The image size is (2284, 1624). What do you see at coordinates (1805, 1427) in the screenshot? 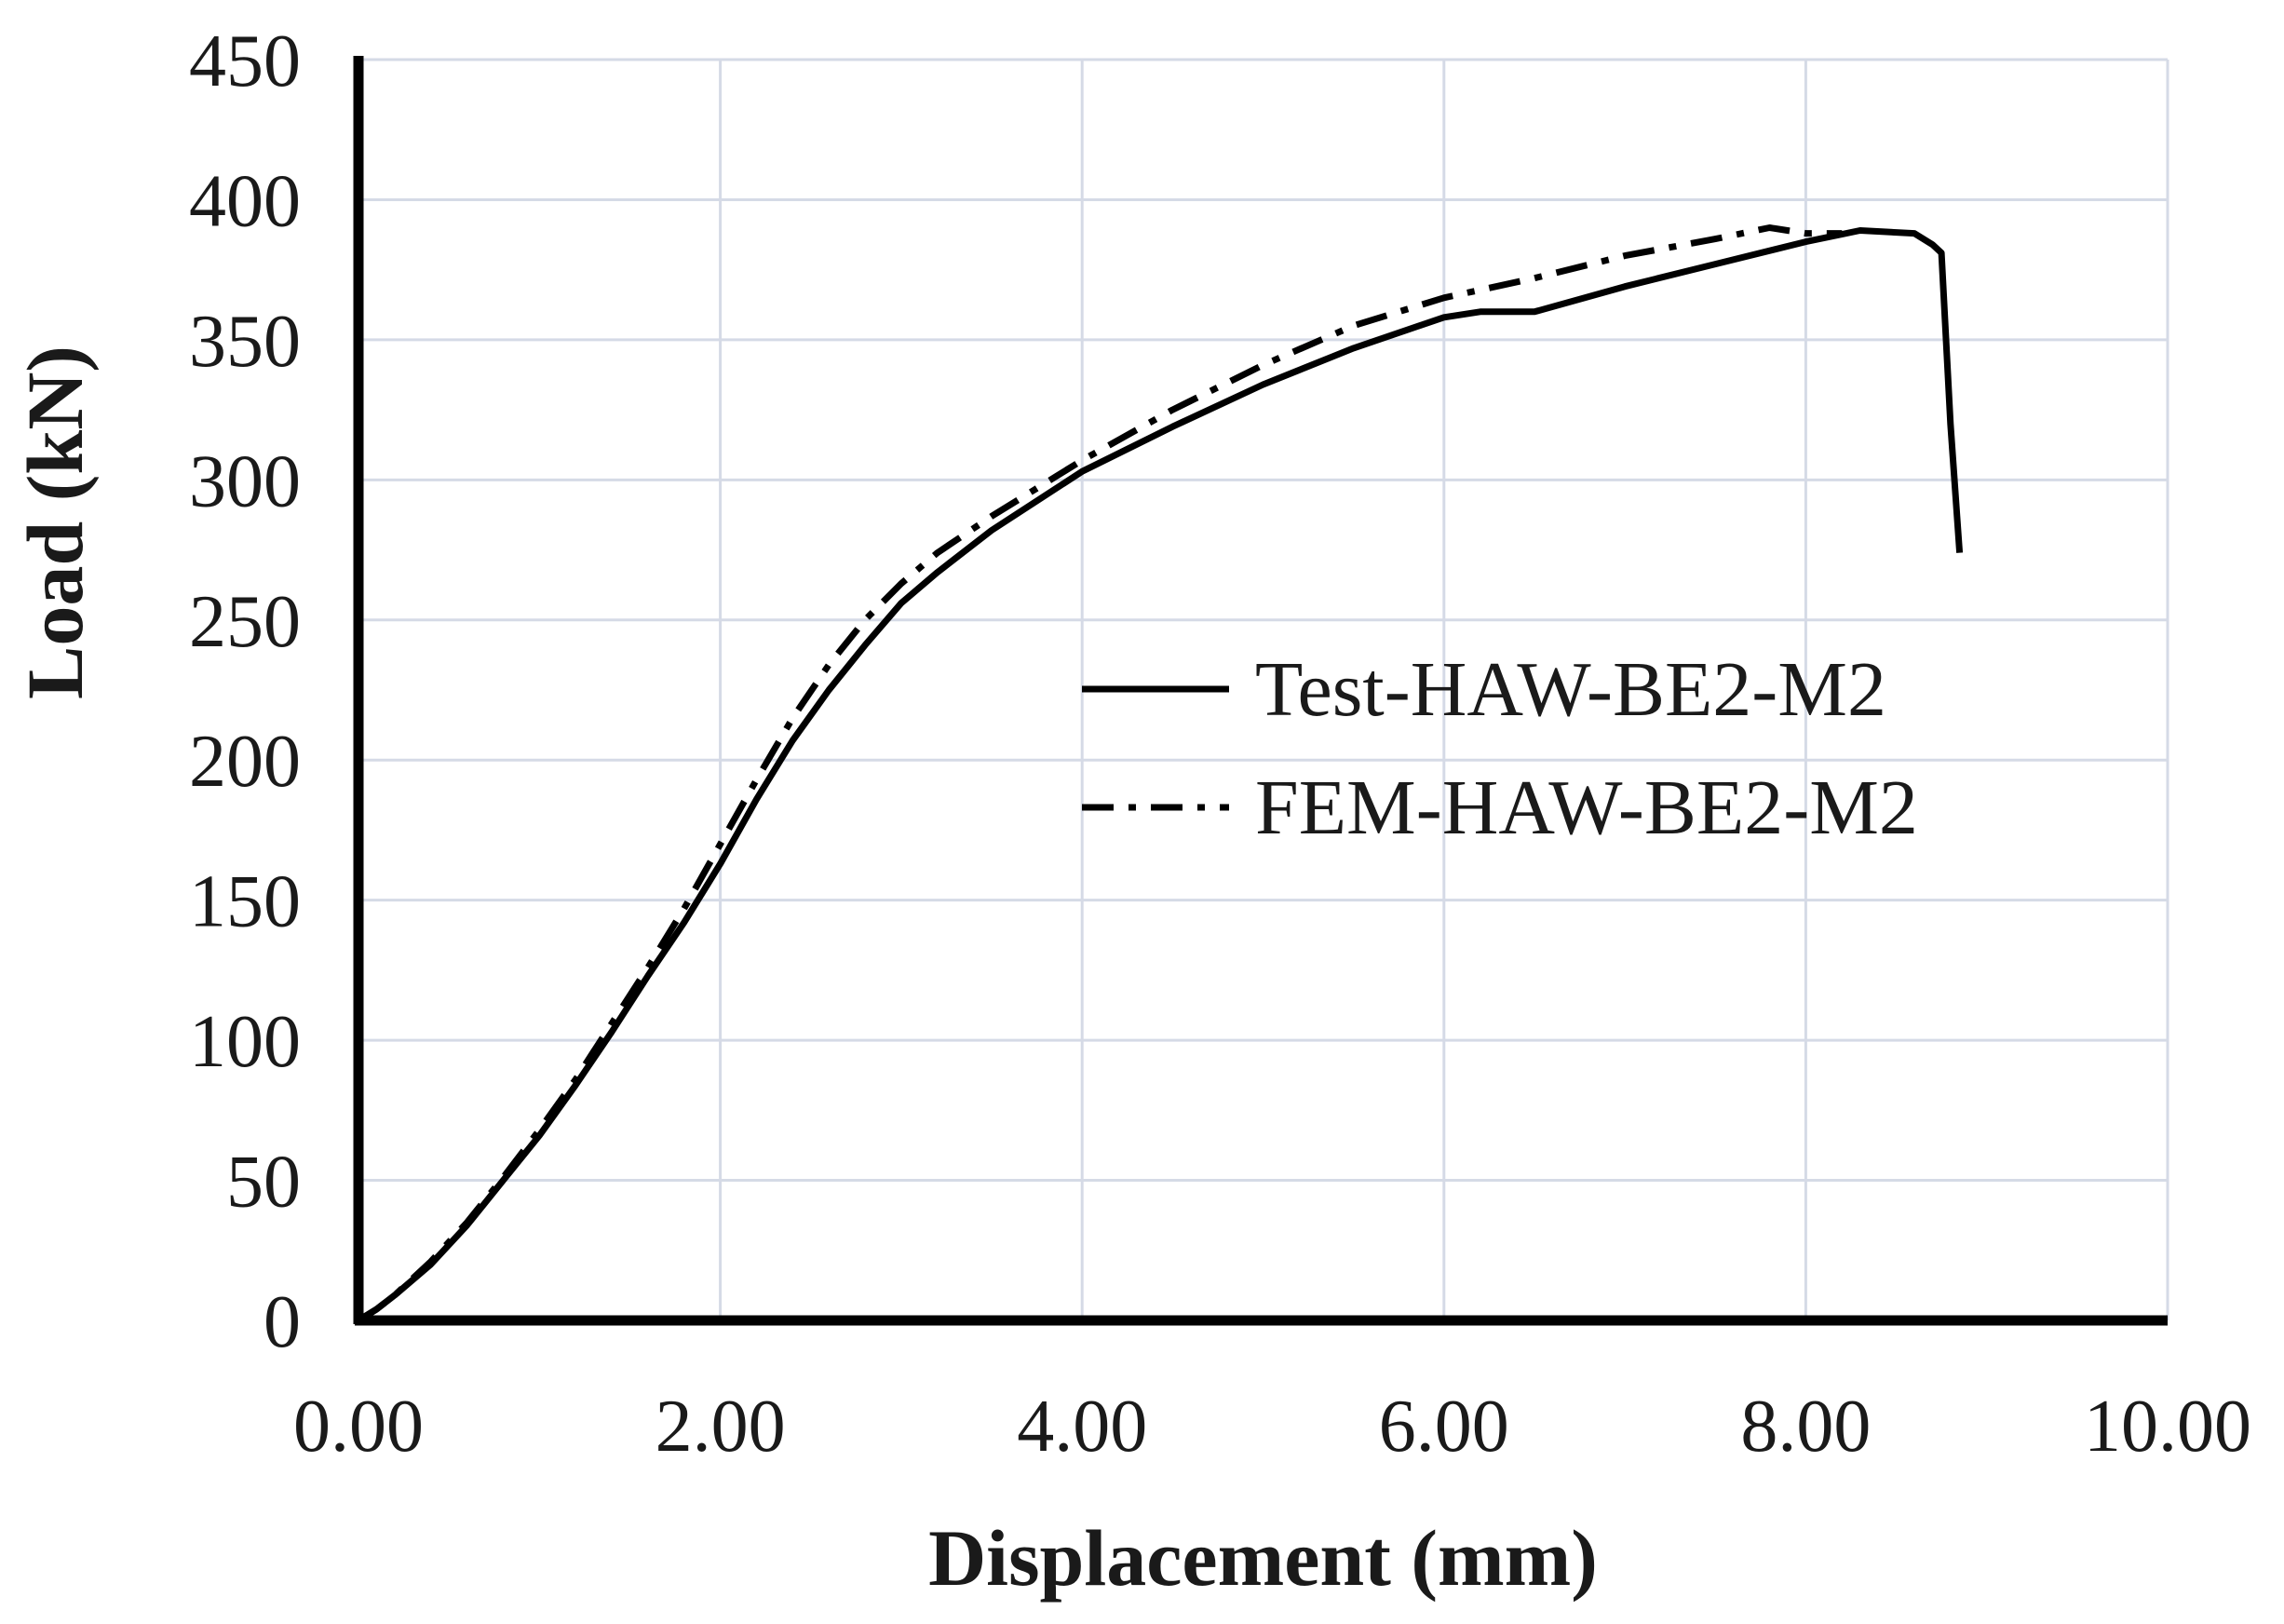
I see `x-tick-label: 8.00` at bounding box center [1805, 1427].